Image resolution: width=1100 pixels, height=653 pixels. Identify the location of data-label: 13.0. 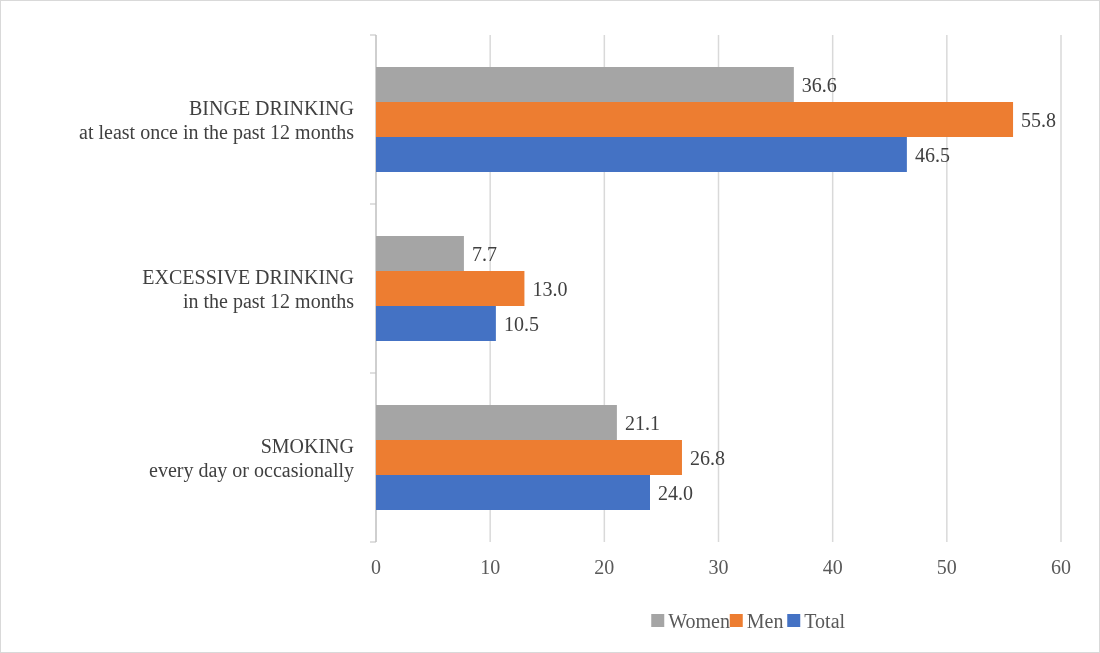
(550, 288).